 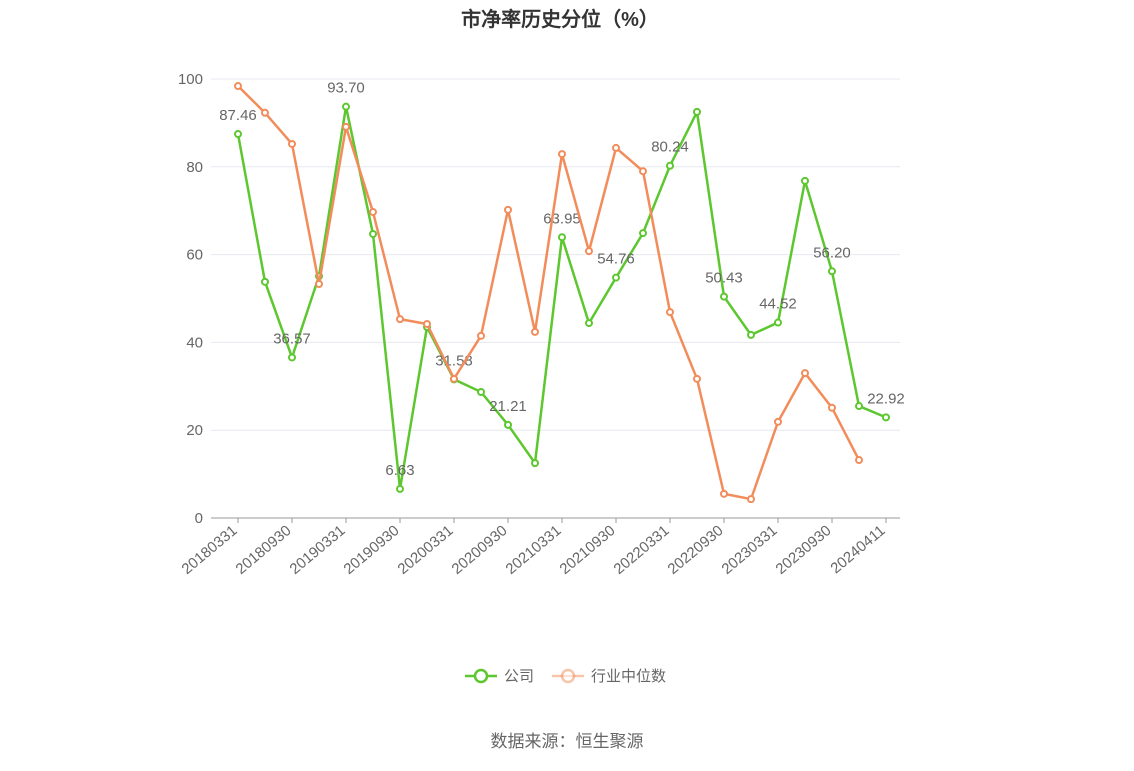 I want to click on source-note: 数据来源：恒生聚源, so click(x=567, y=741).